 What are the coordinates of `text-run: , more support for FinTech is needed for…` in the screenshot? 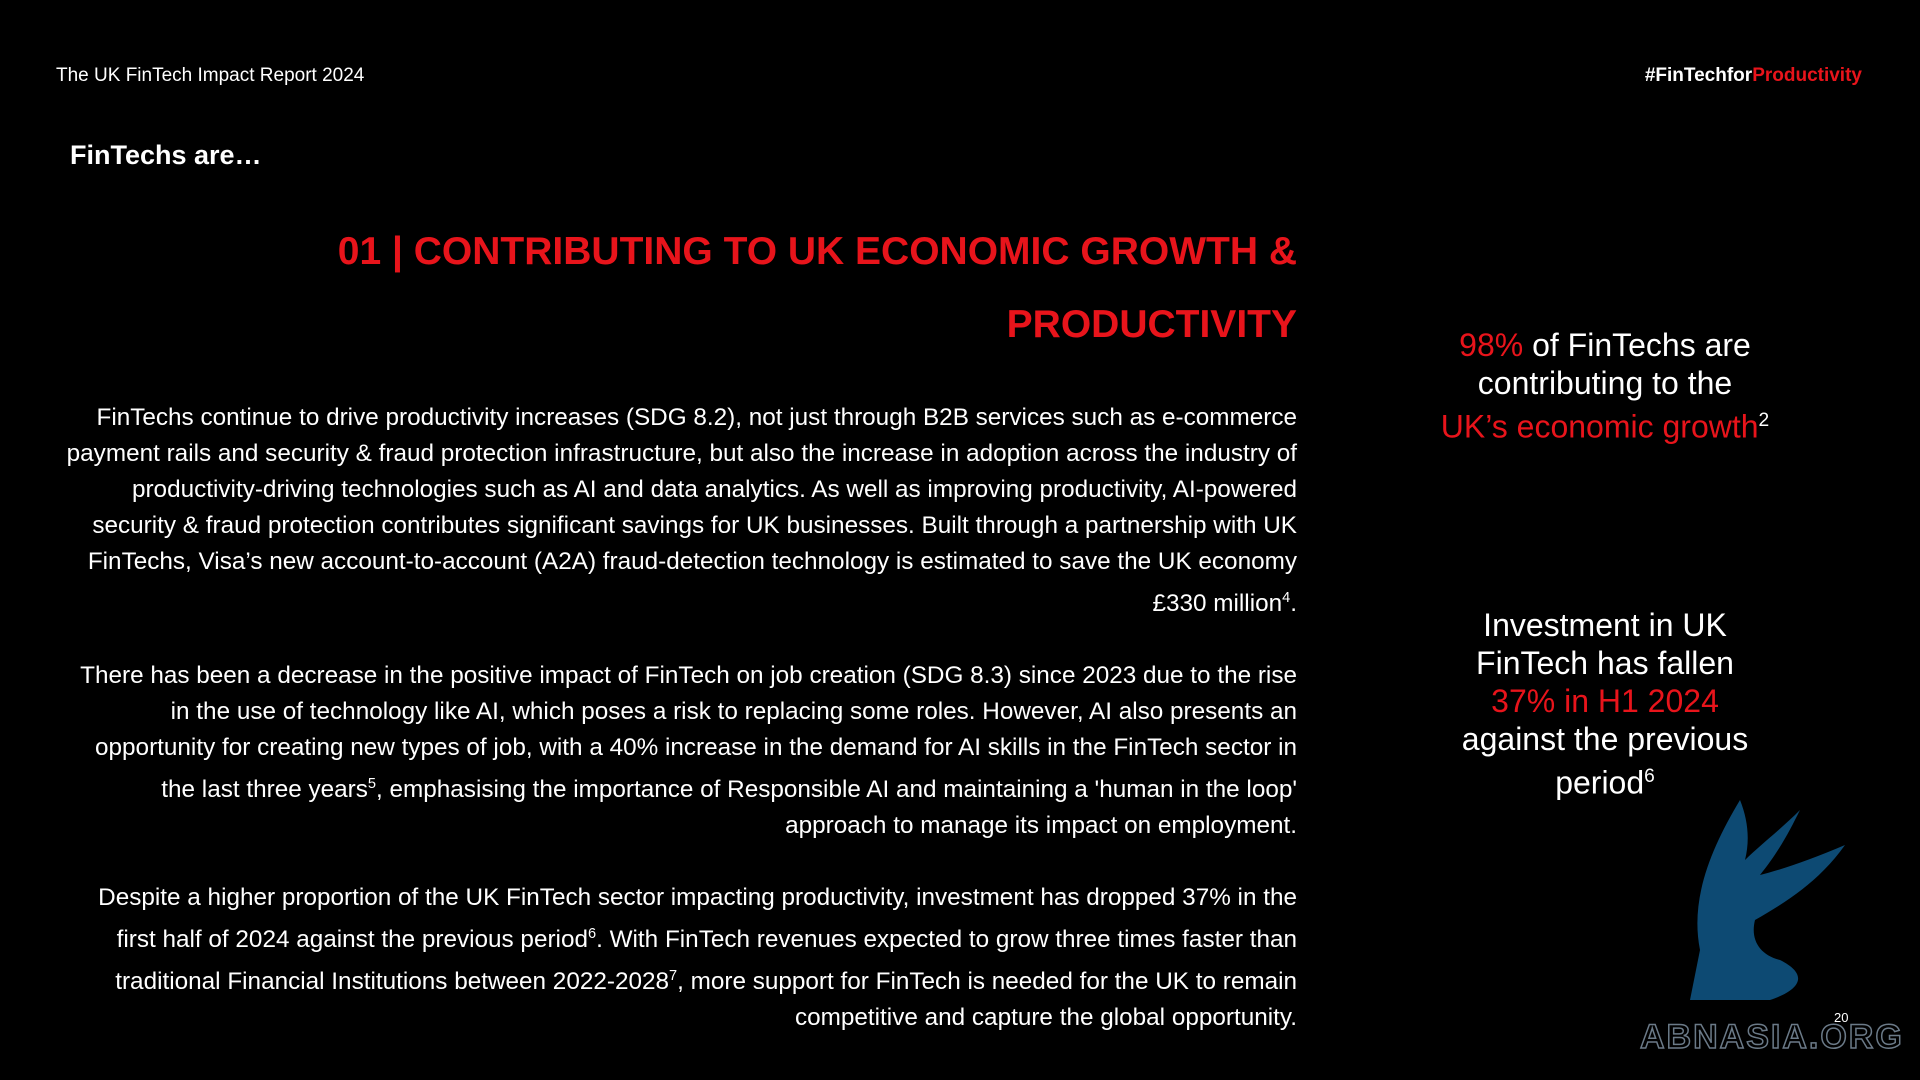 It's located at (987, 1000).